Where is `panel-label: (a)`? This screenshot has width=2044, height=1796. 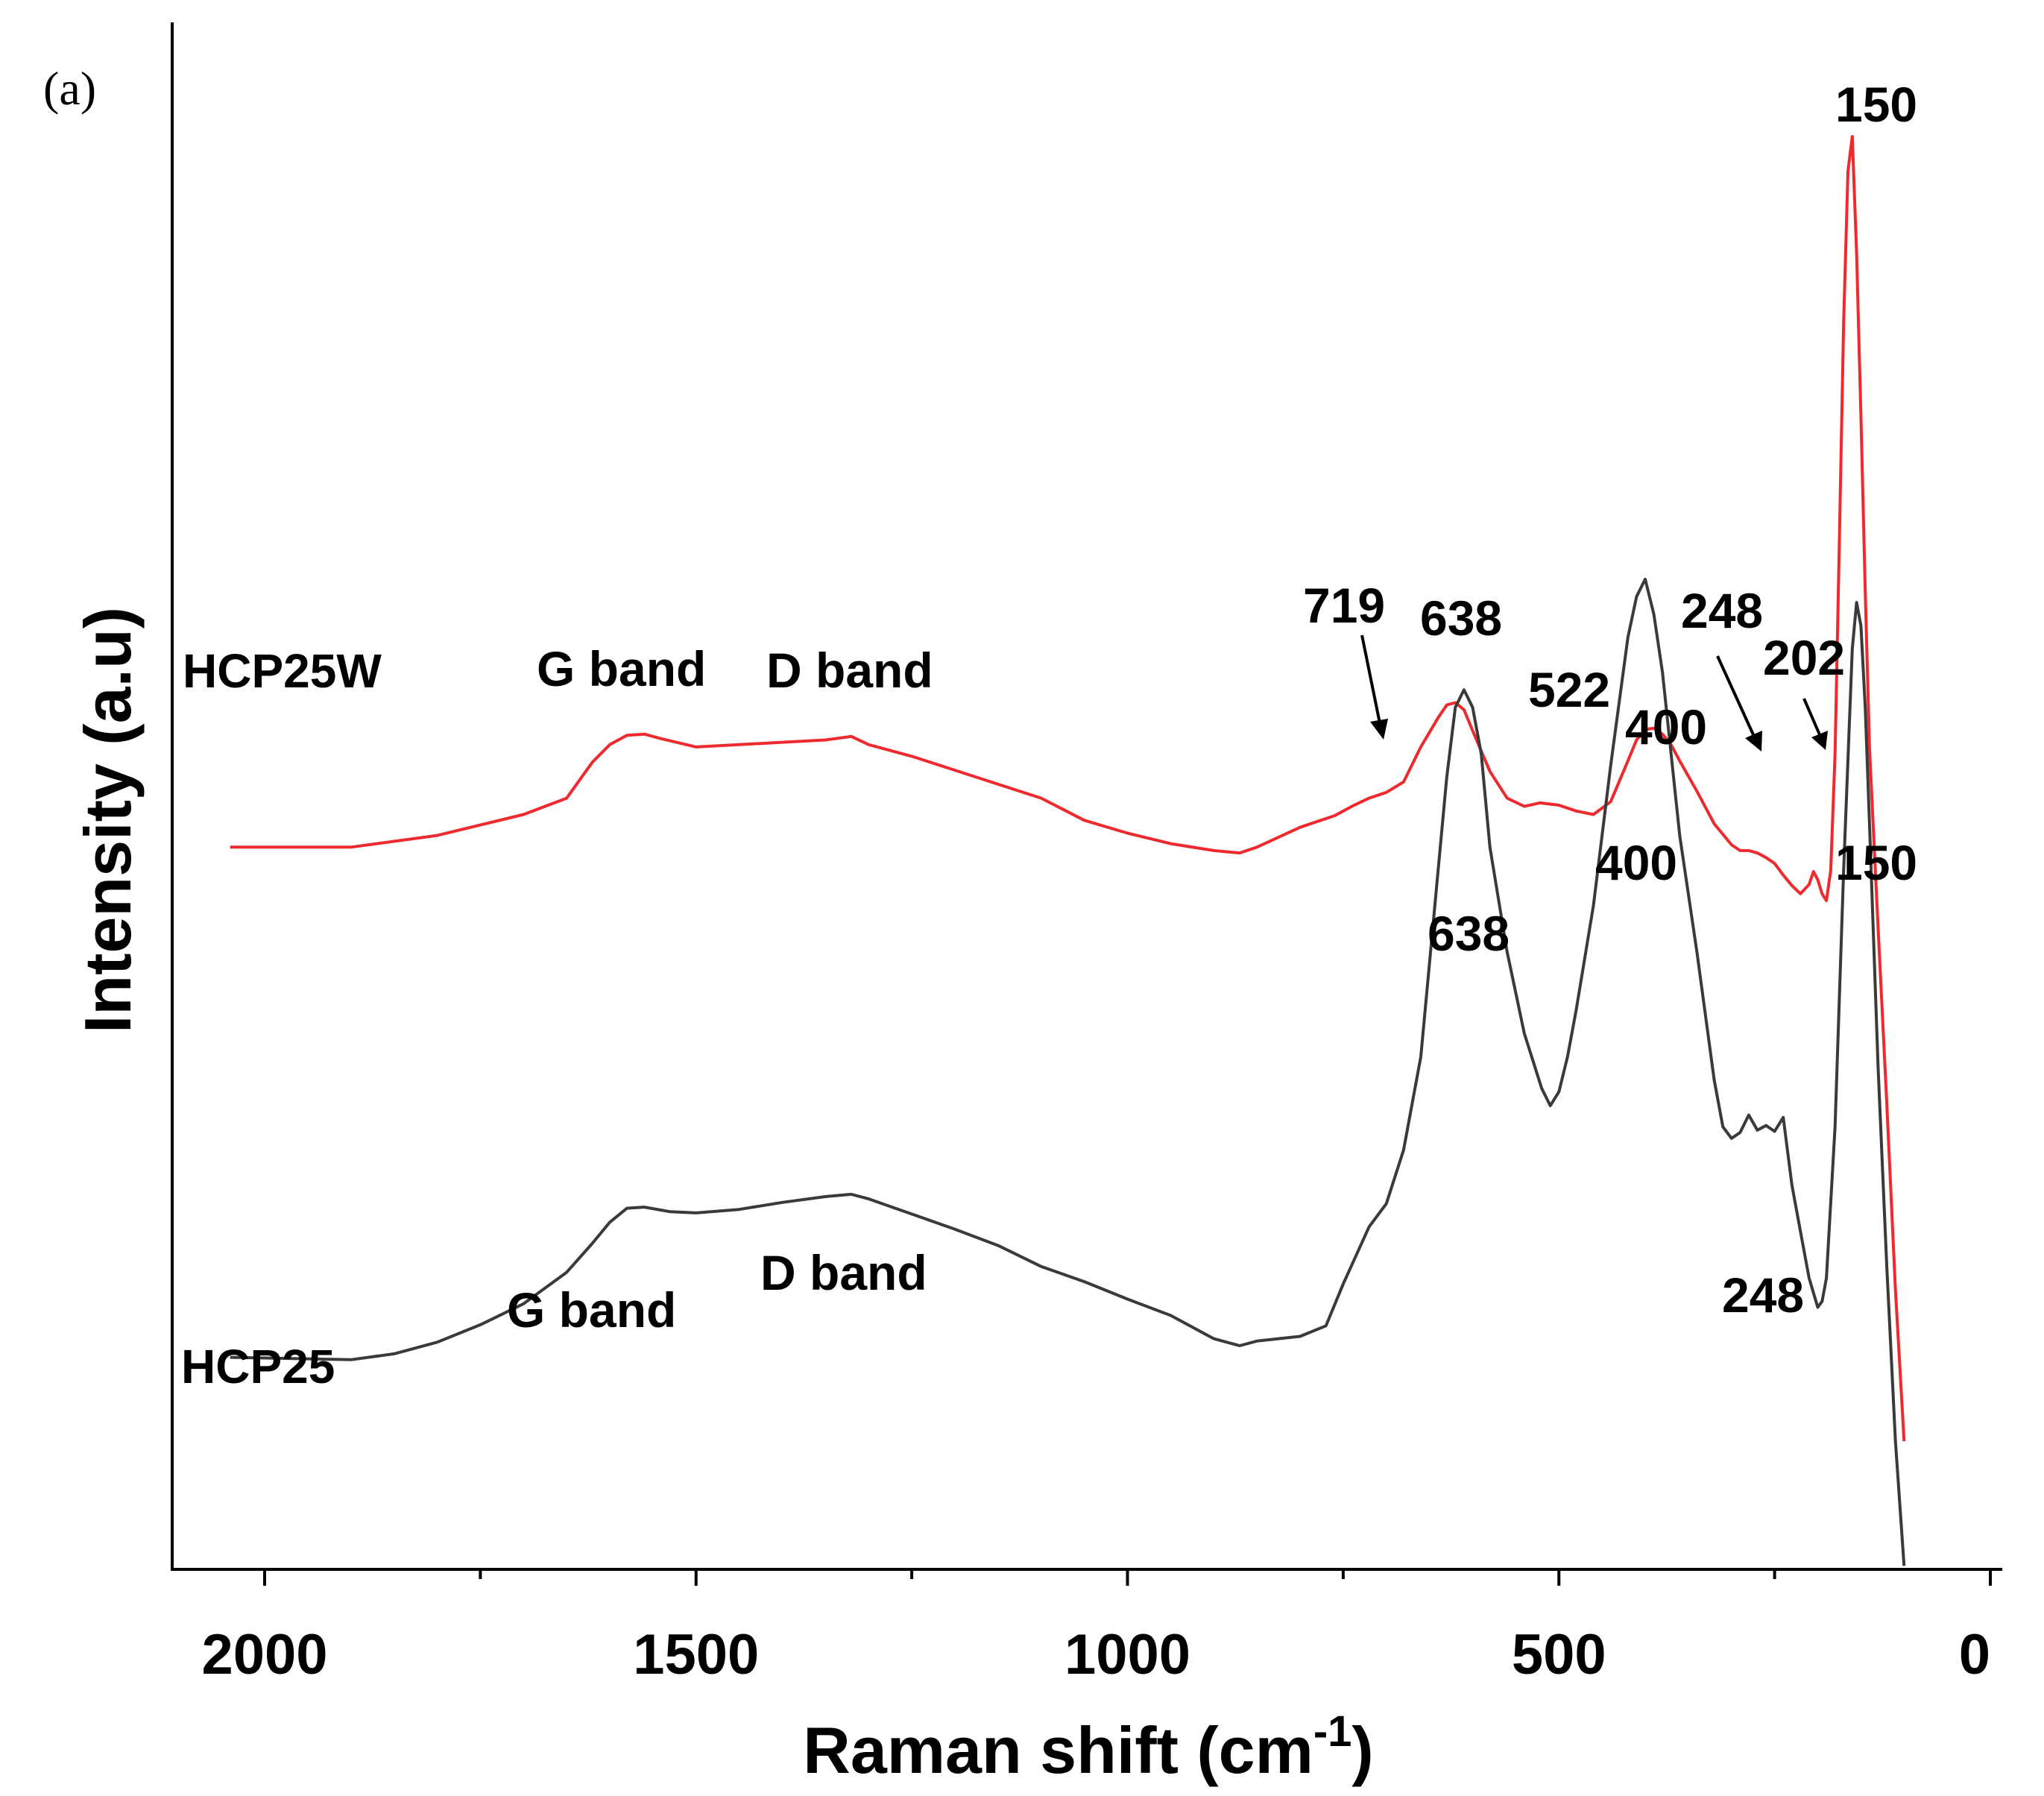
panel-label: (a) is located at coordinates (69, 88).